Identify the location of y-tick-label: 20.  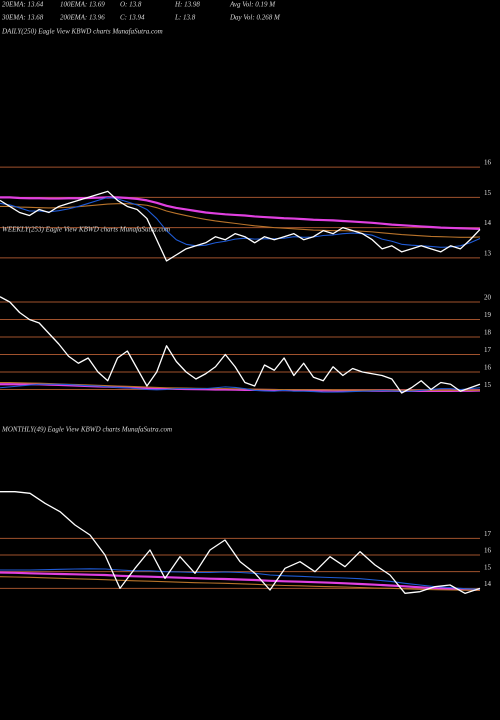
(488, 298).